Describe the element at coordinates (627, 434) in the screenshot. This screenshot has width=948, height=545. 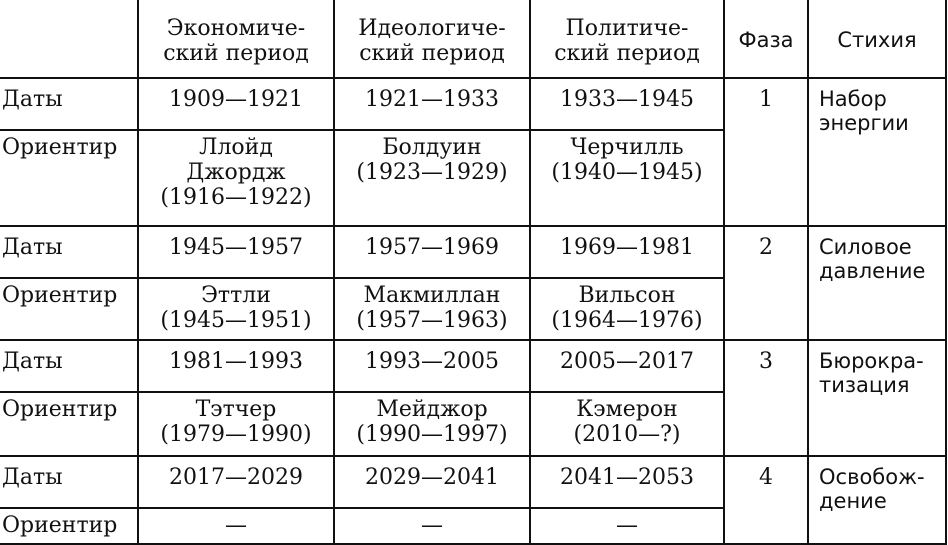
I see `landmark-line: (2010—?)` at that location.